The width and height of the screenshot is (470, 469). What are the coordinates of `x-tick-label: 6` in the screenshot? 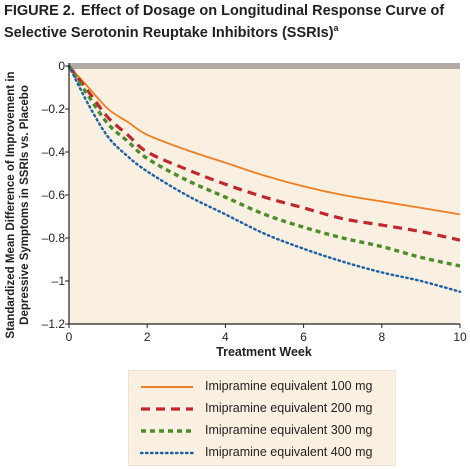 It's located at (303, 337).